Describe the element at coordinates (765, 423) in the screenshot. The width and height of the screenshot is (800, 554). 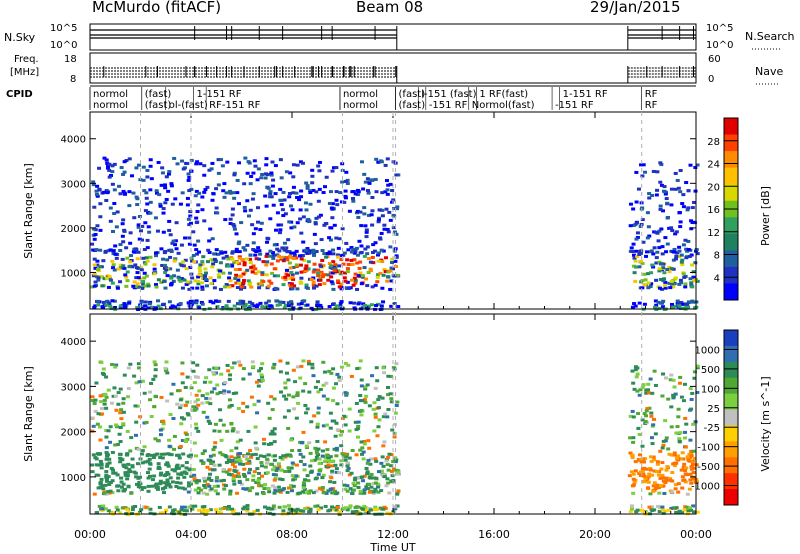
I see `velocity-colorbar-label: Velocity [m s^-1]` at that location.